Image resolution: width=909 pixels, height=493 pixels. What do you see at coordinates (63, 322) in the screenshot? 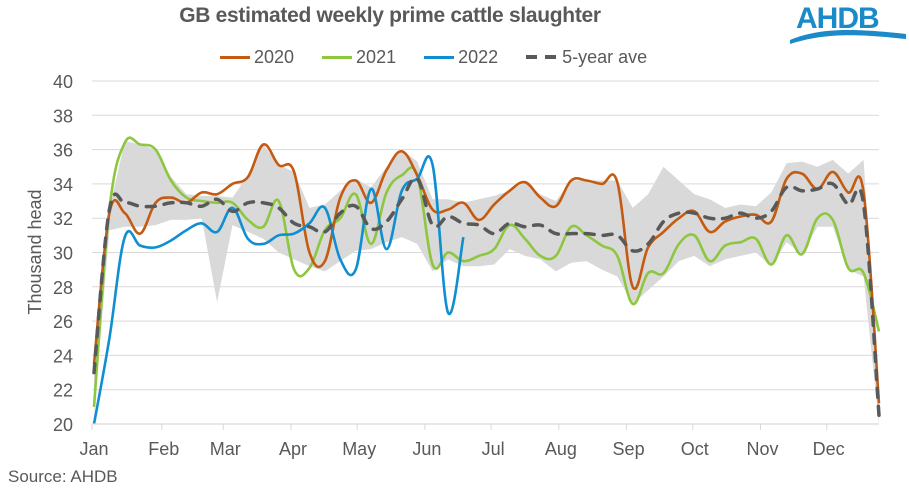
I see `y-tick-label: 26` at bounding box center [63, 322].